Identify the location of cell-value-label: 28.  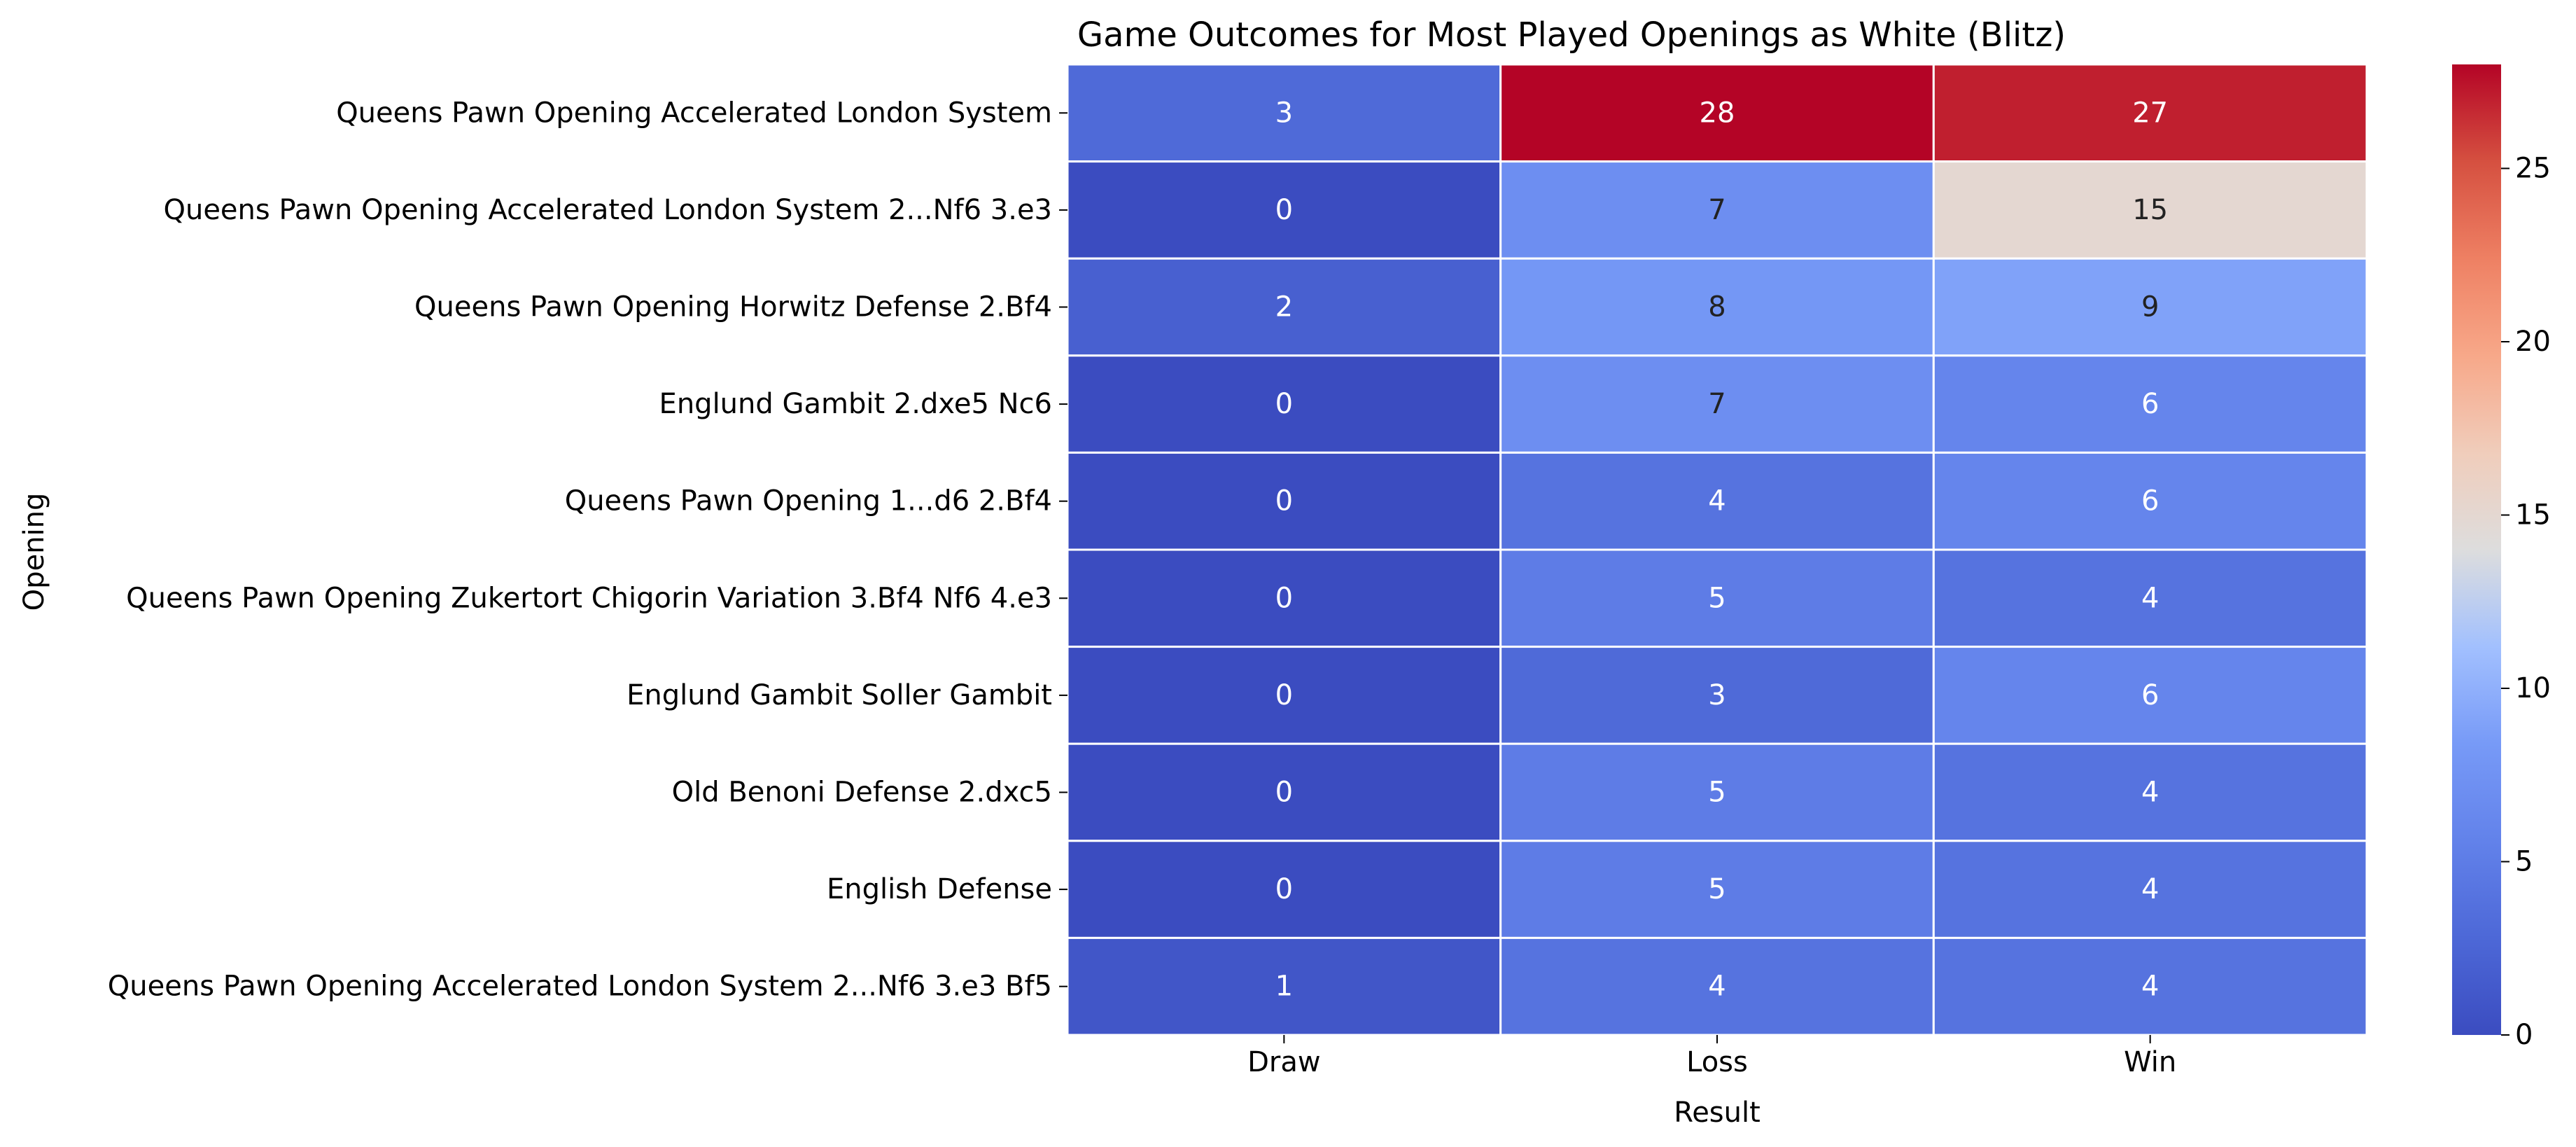
(1717, 113).